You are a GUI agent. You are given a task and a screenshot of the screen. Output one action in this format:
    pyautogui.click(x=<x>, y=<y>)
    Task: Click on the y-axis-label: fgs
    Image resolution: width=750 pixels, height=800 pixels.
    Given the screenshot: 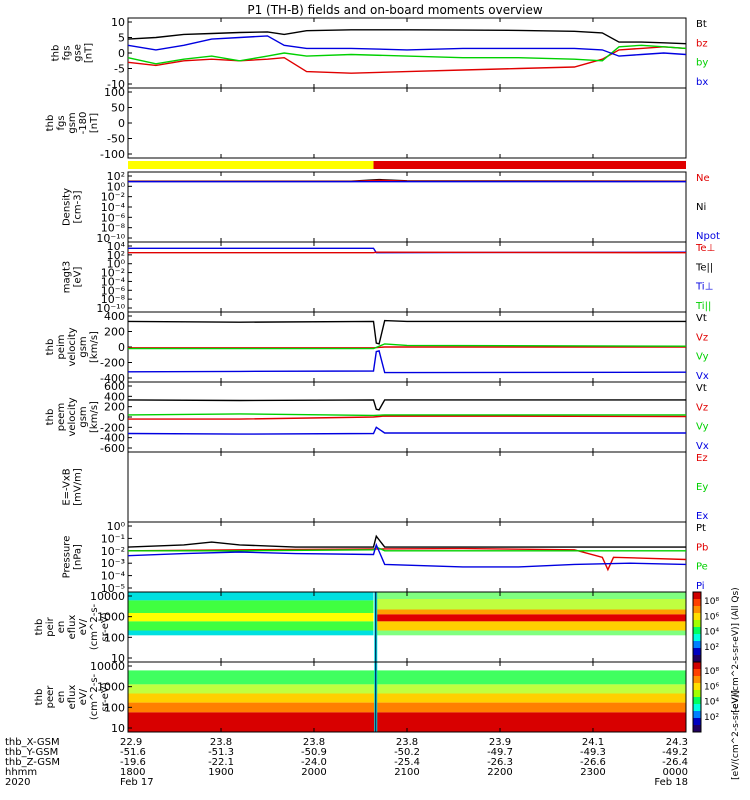 What is the action you would take?
    pyautogui.click(x=67, y=52)
    